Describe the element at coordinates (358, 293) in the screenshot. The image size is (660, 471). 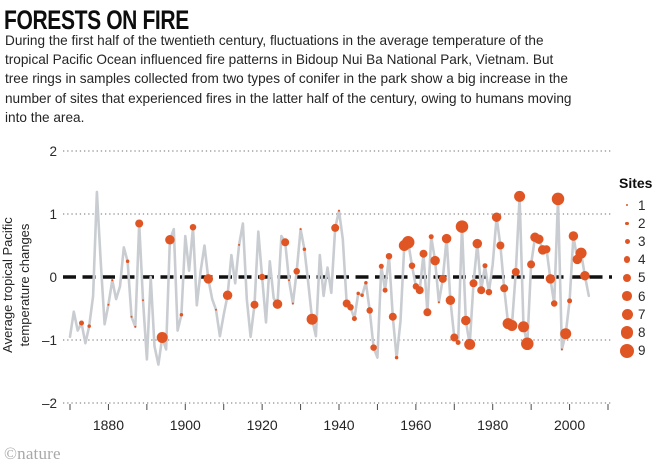
I see `site-dot-1945` at that location.